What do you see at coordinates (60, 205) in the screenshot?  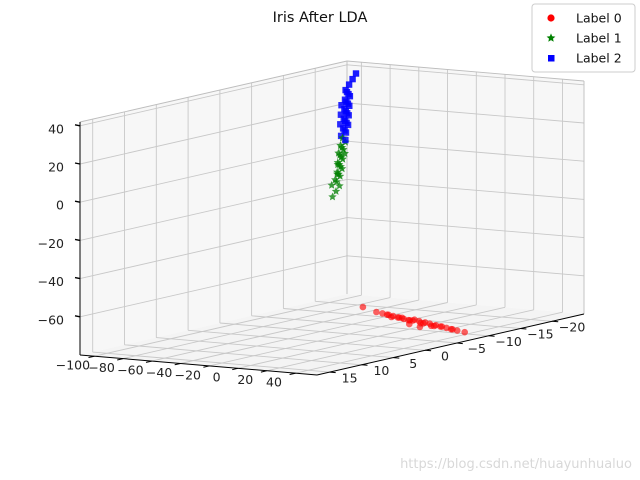 I see `z-tick-label: 0` at bounding box center [60, 205].